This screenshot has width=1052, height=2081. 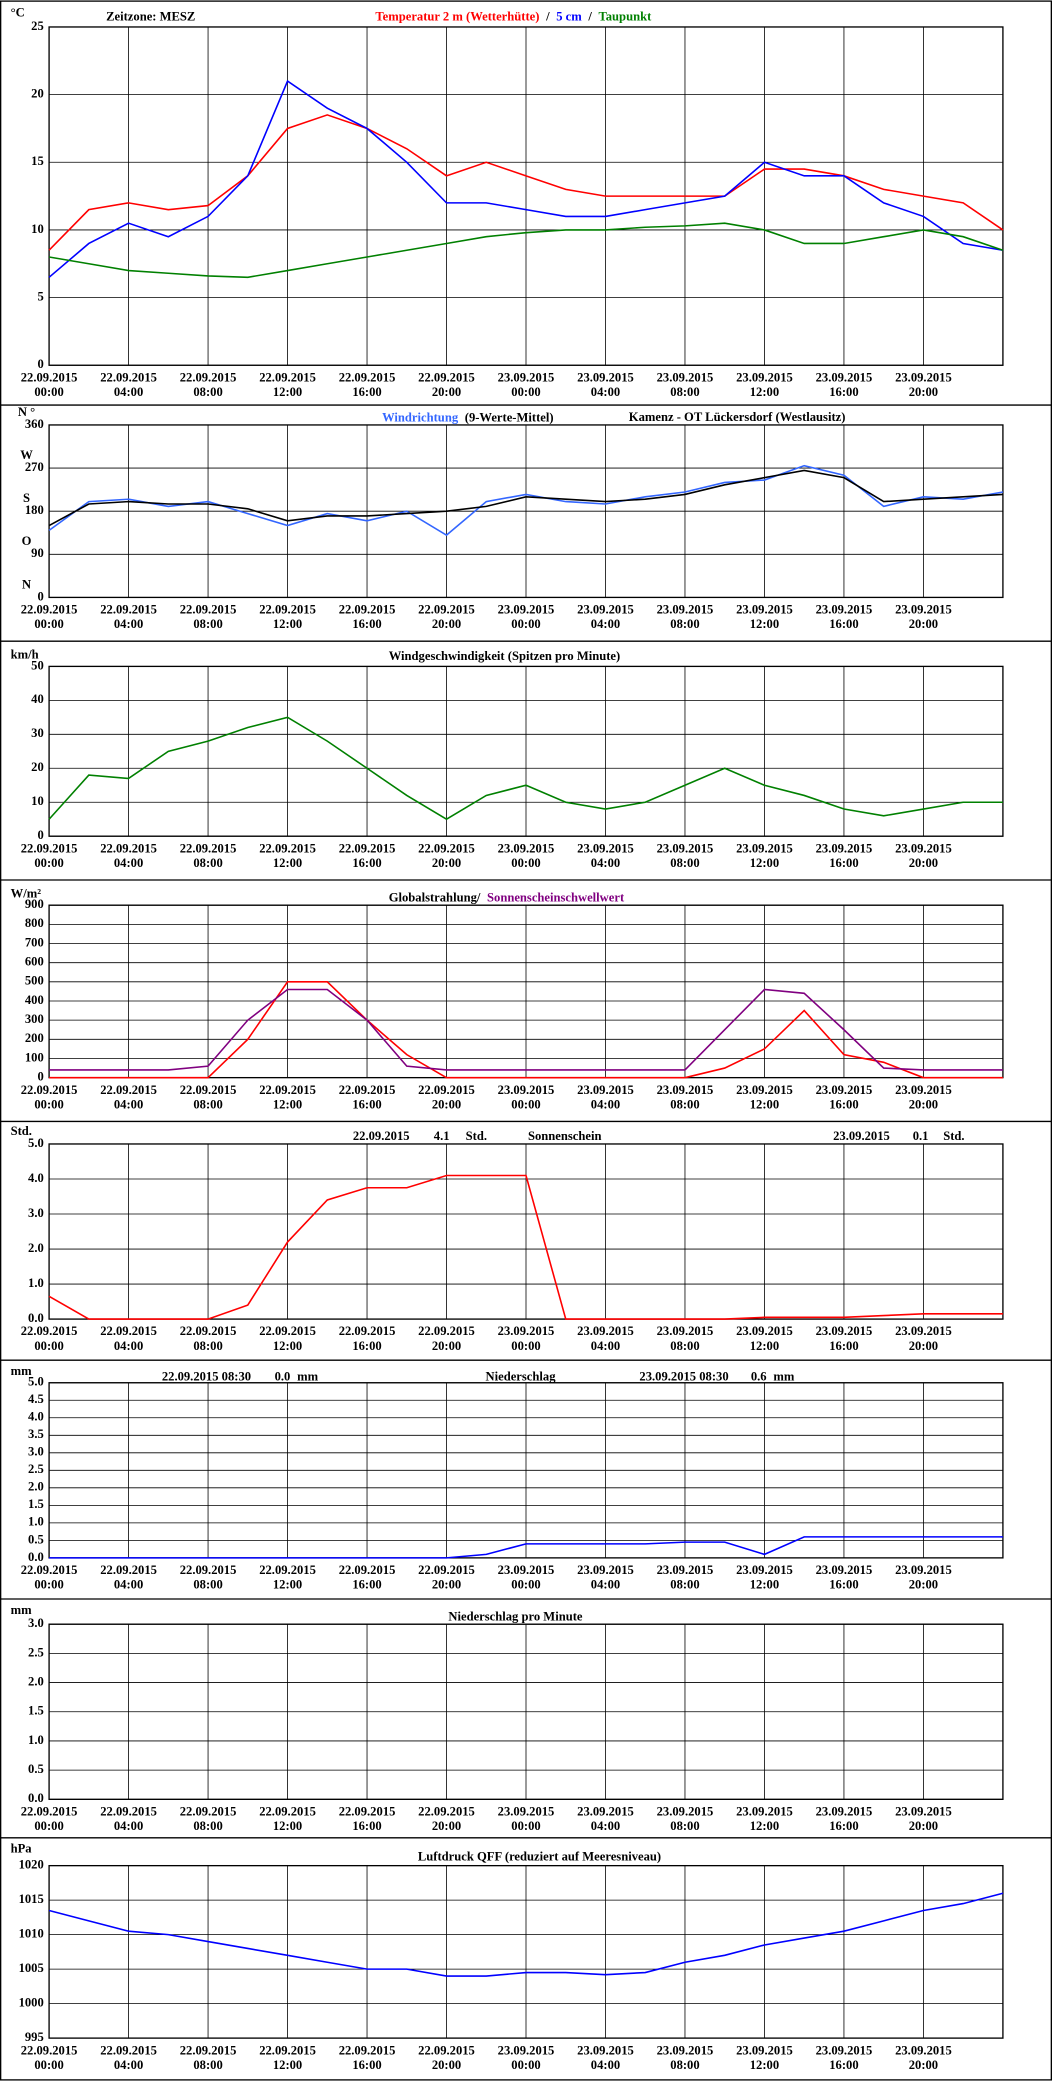 What do you see at coordinates (36, 1318) in the screenshot?
I see `y-tick-label: 0.0` at bounding box center [36, 1318].